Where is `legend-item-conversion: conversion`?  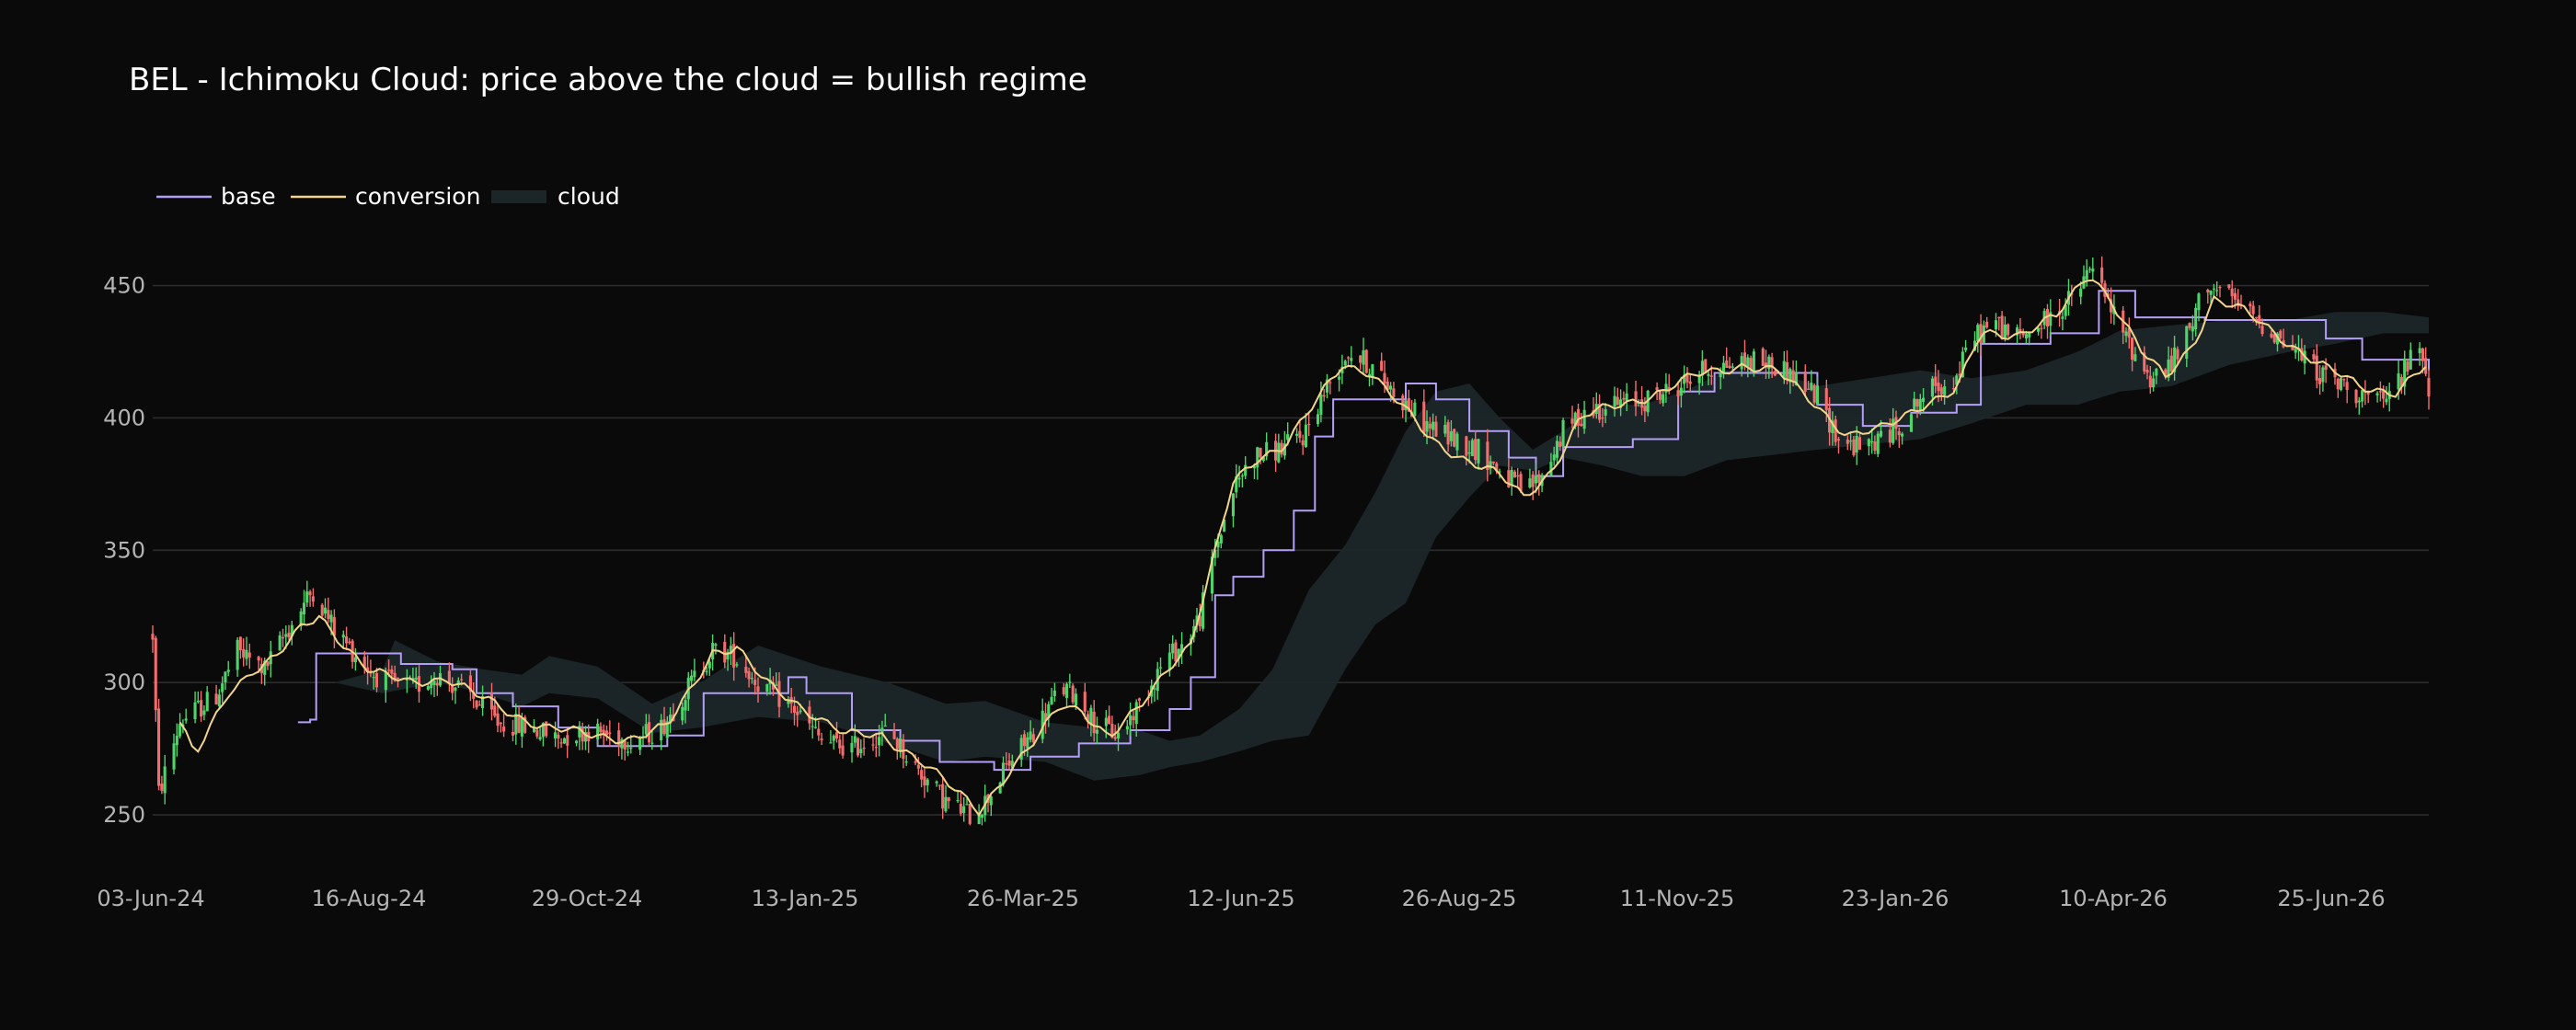 legend-item-conversion: conversion is located at coordinates (385, 196).